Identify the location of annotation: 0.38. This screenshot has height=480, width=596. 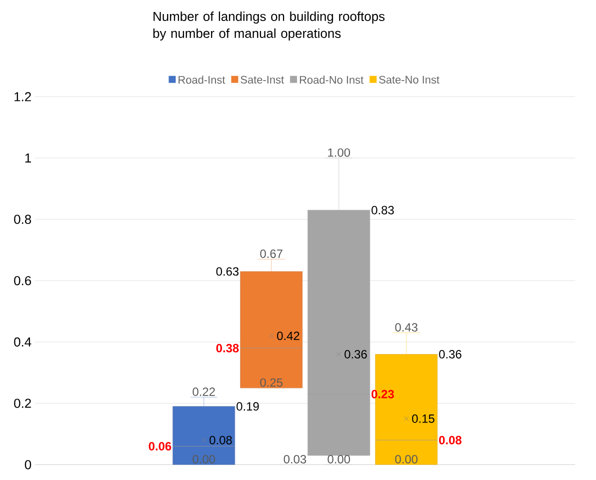
(227, 348).